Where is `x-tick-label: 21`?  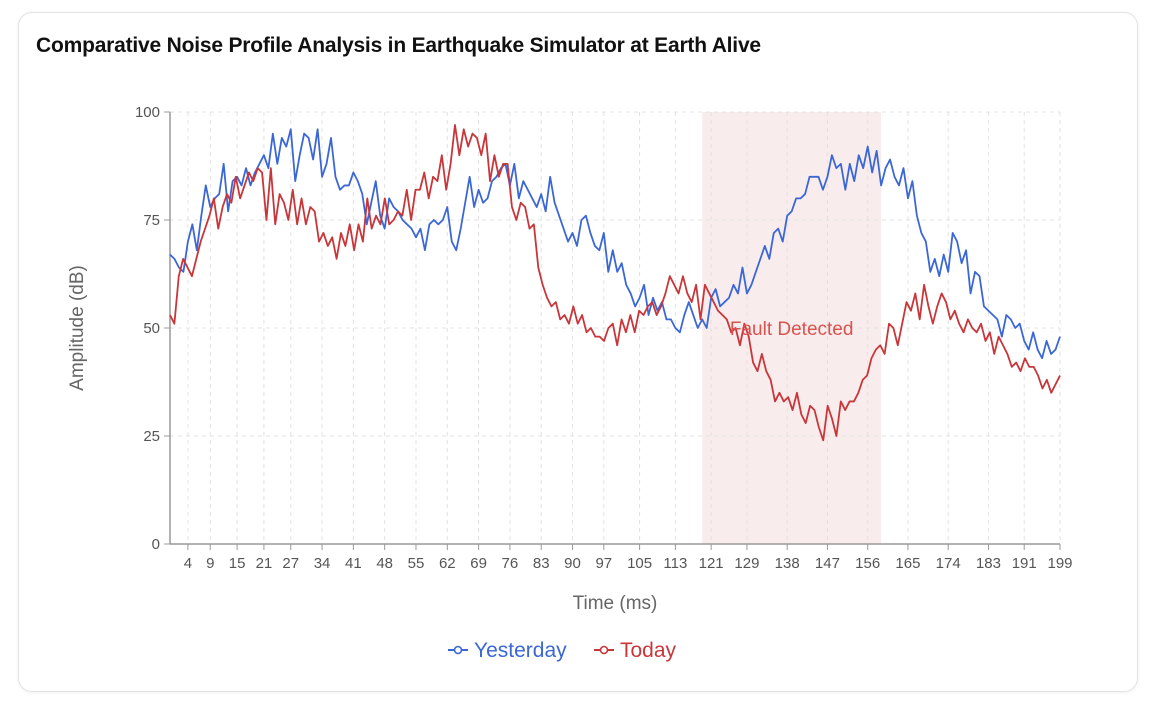
x-tick-label: 21 is located at coordinates (264, 563).